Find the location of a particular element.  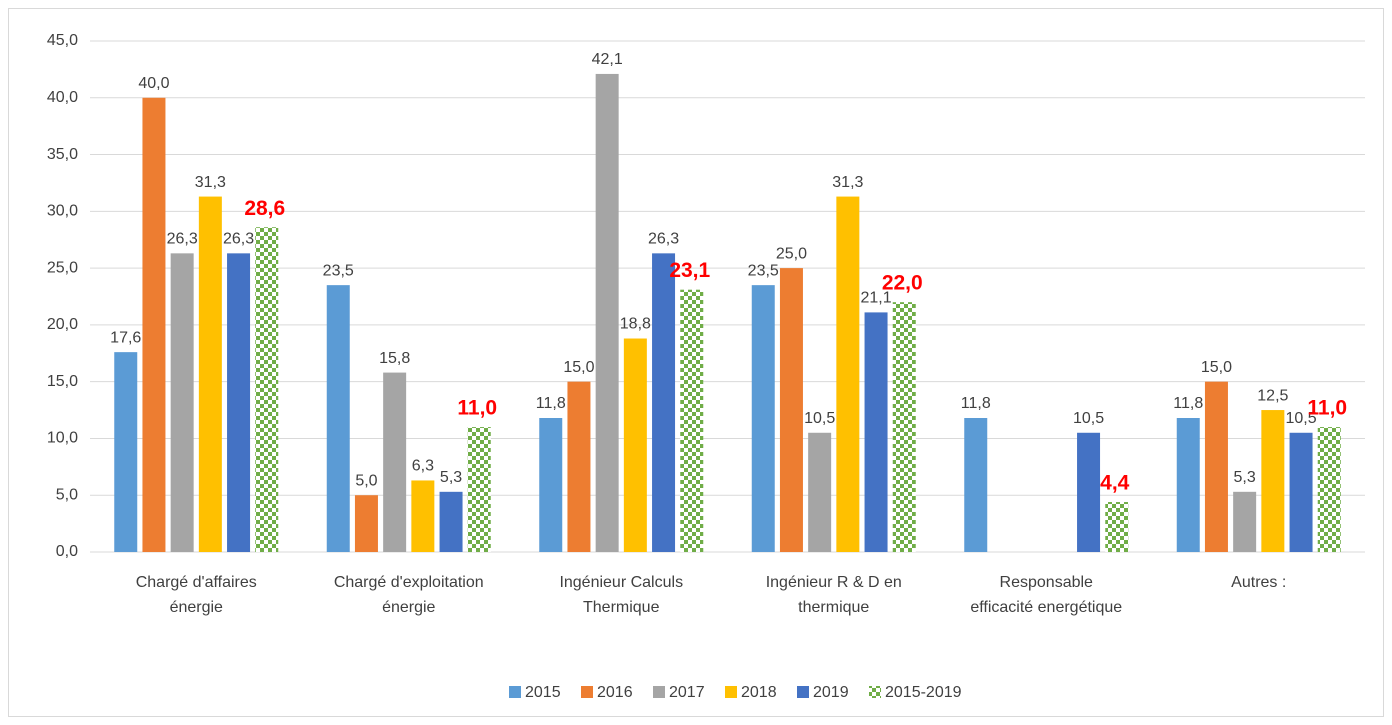

y-tick-label: 40,0 is located at coordinates (62, 97).